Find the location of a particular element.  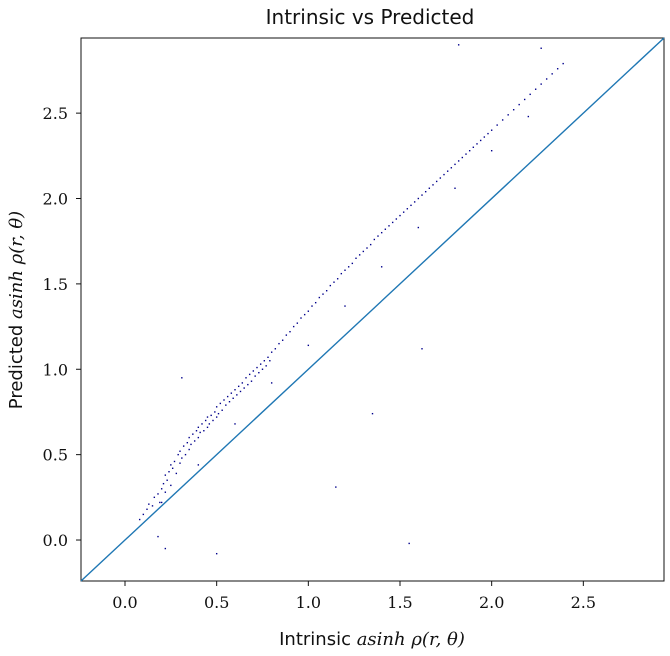

y-tick-label: 1.5 is located at coordinates (55, 284).